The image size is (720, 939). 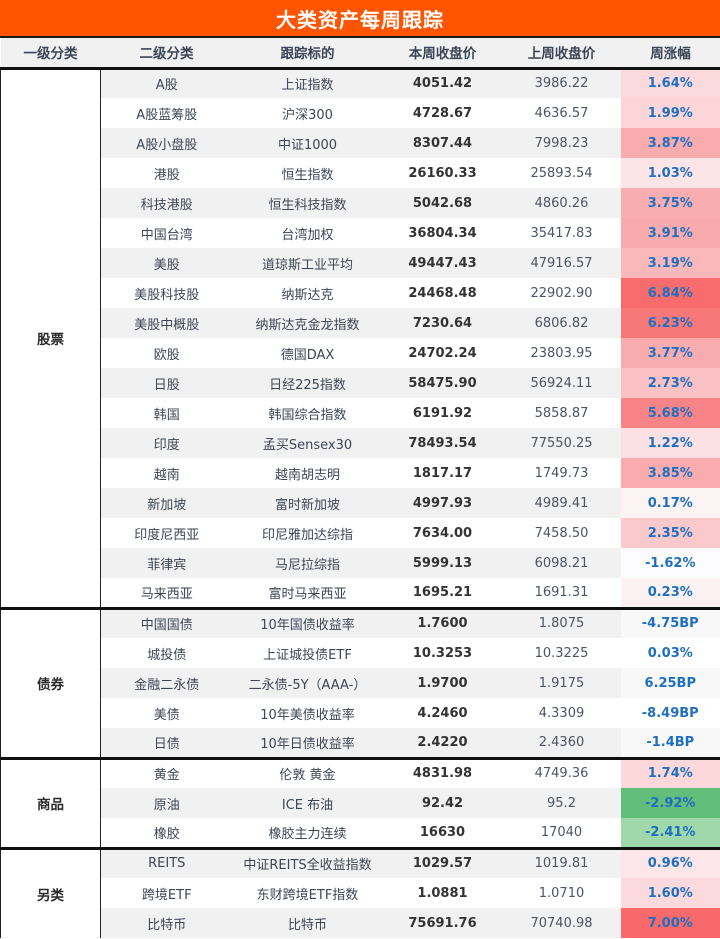 I want to click on table-row: 另类 REITS 中证REITS全收益指数 1029.57 1019.81 0.96%, so click(x=360, y=893).